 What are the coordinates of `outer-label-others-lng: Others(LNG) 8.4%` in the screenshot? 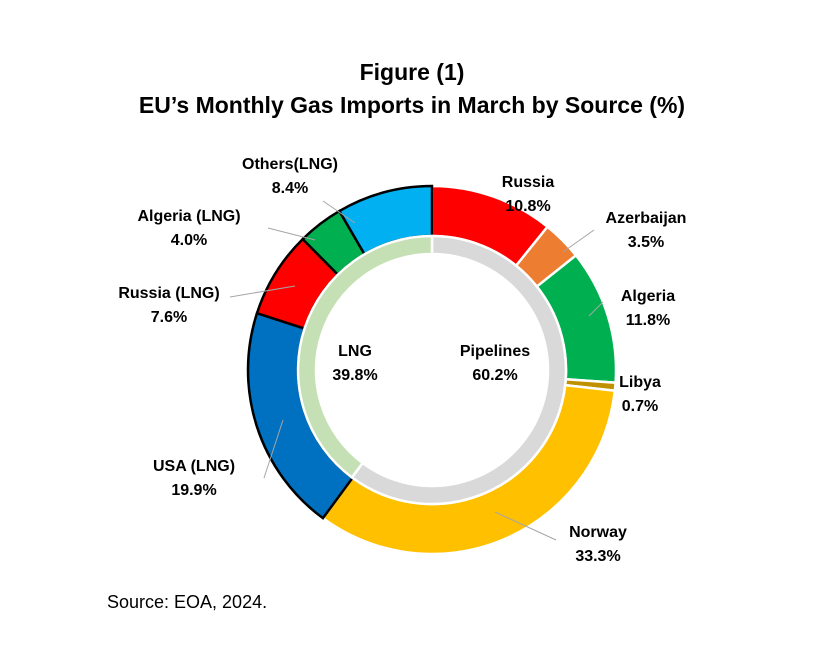 It's located at (290, 176).